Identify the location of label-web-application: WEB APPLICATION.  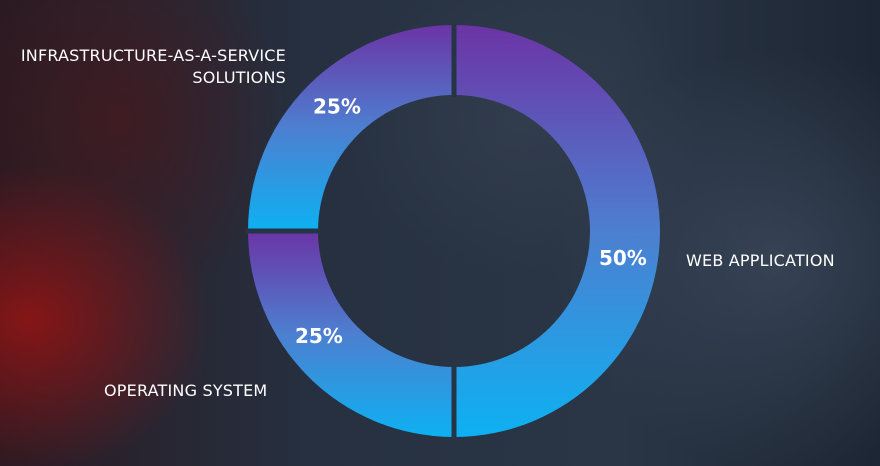
(760, 260).